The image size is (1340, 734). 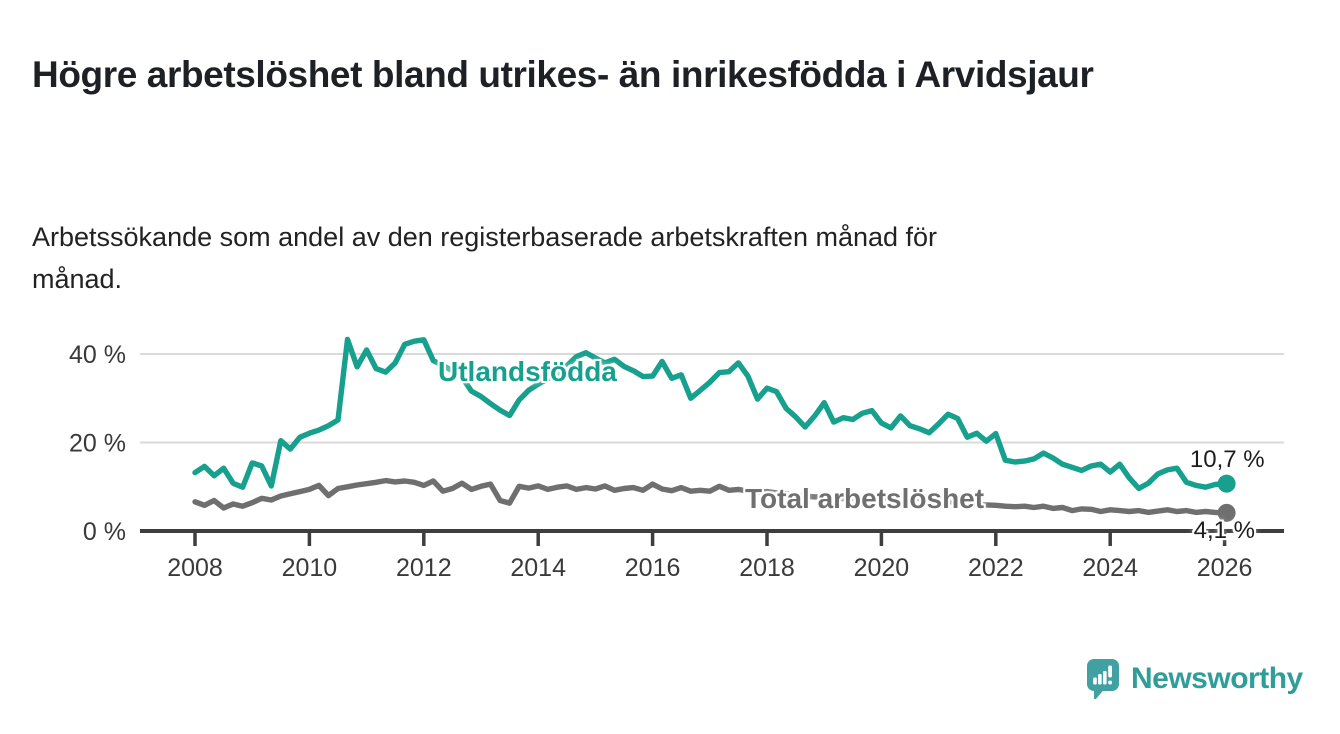 I want to click on bar-chart-speech-bubble-icon, so click(x=1103, y=678).